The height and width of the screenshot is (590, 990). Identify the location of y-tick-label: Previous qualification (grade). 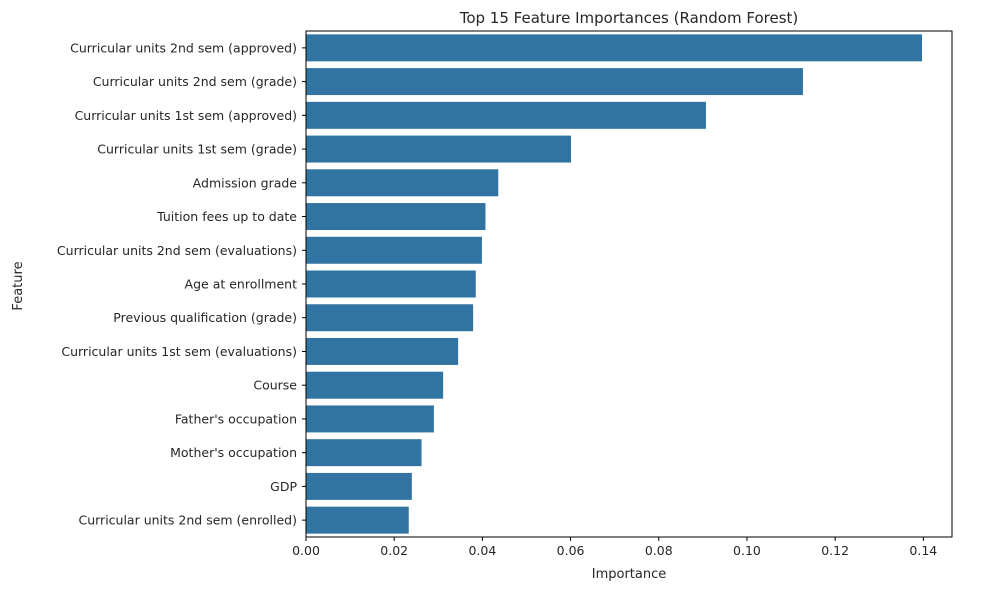
(205, 317).